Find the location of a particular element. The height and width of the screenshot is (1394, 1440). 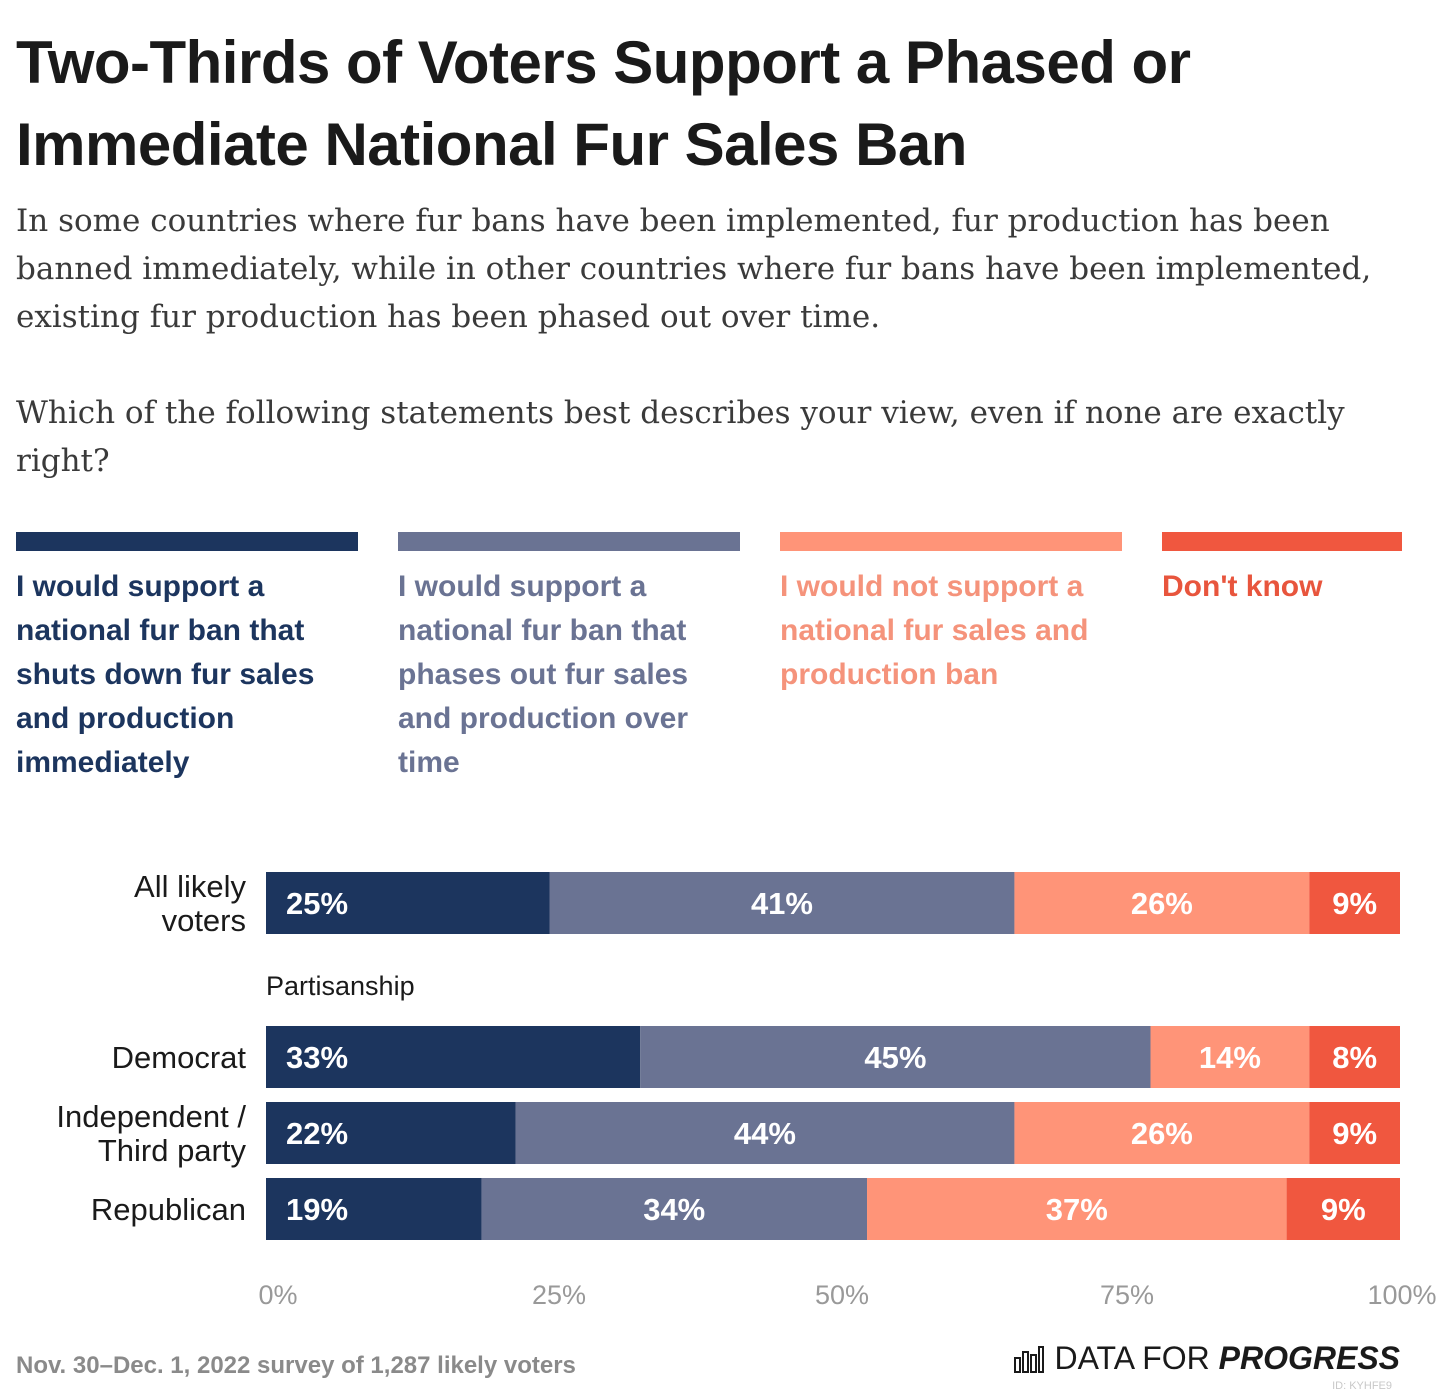

bar-value-label-2-2: 45% is located at coordinates (895, 1057).